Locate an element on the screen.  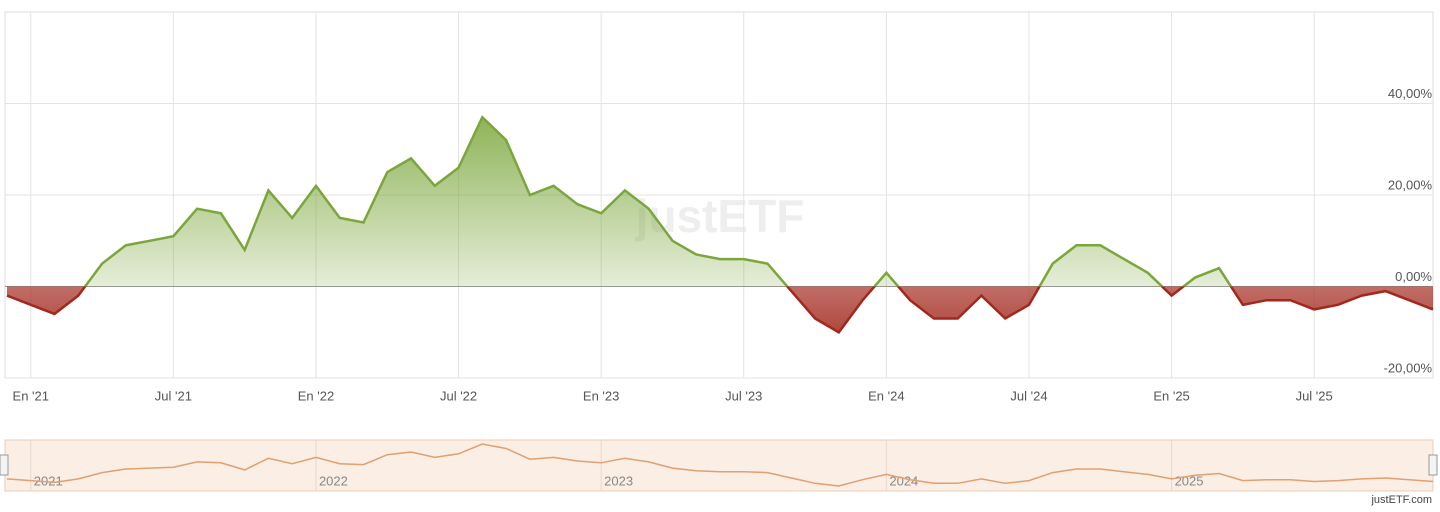
x-tick-label: Jul '21 is located at coordinates (173, 395).